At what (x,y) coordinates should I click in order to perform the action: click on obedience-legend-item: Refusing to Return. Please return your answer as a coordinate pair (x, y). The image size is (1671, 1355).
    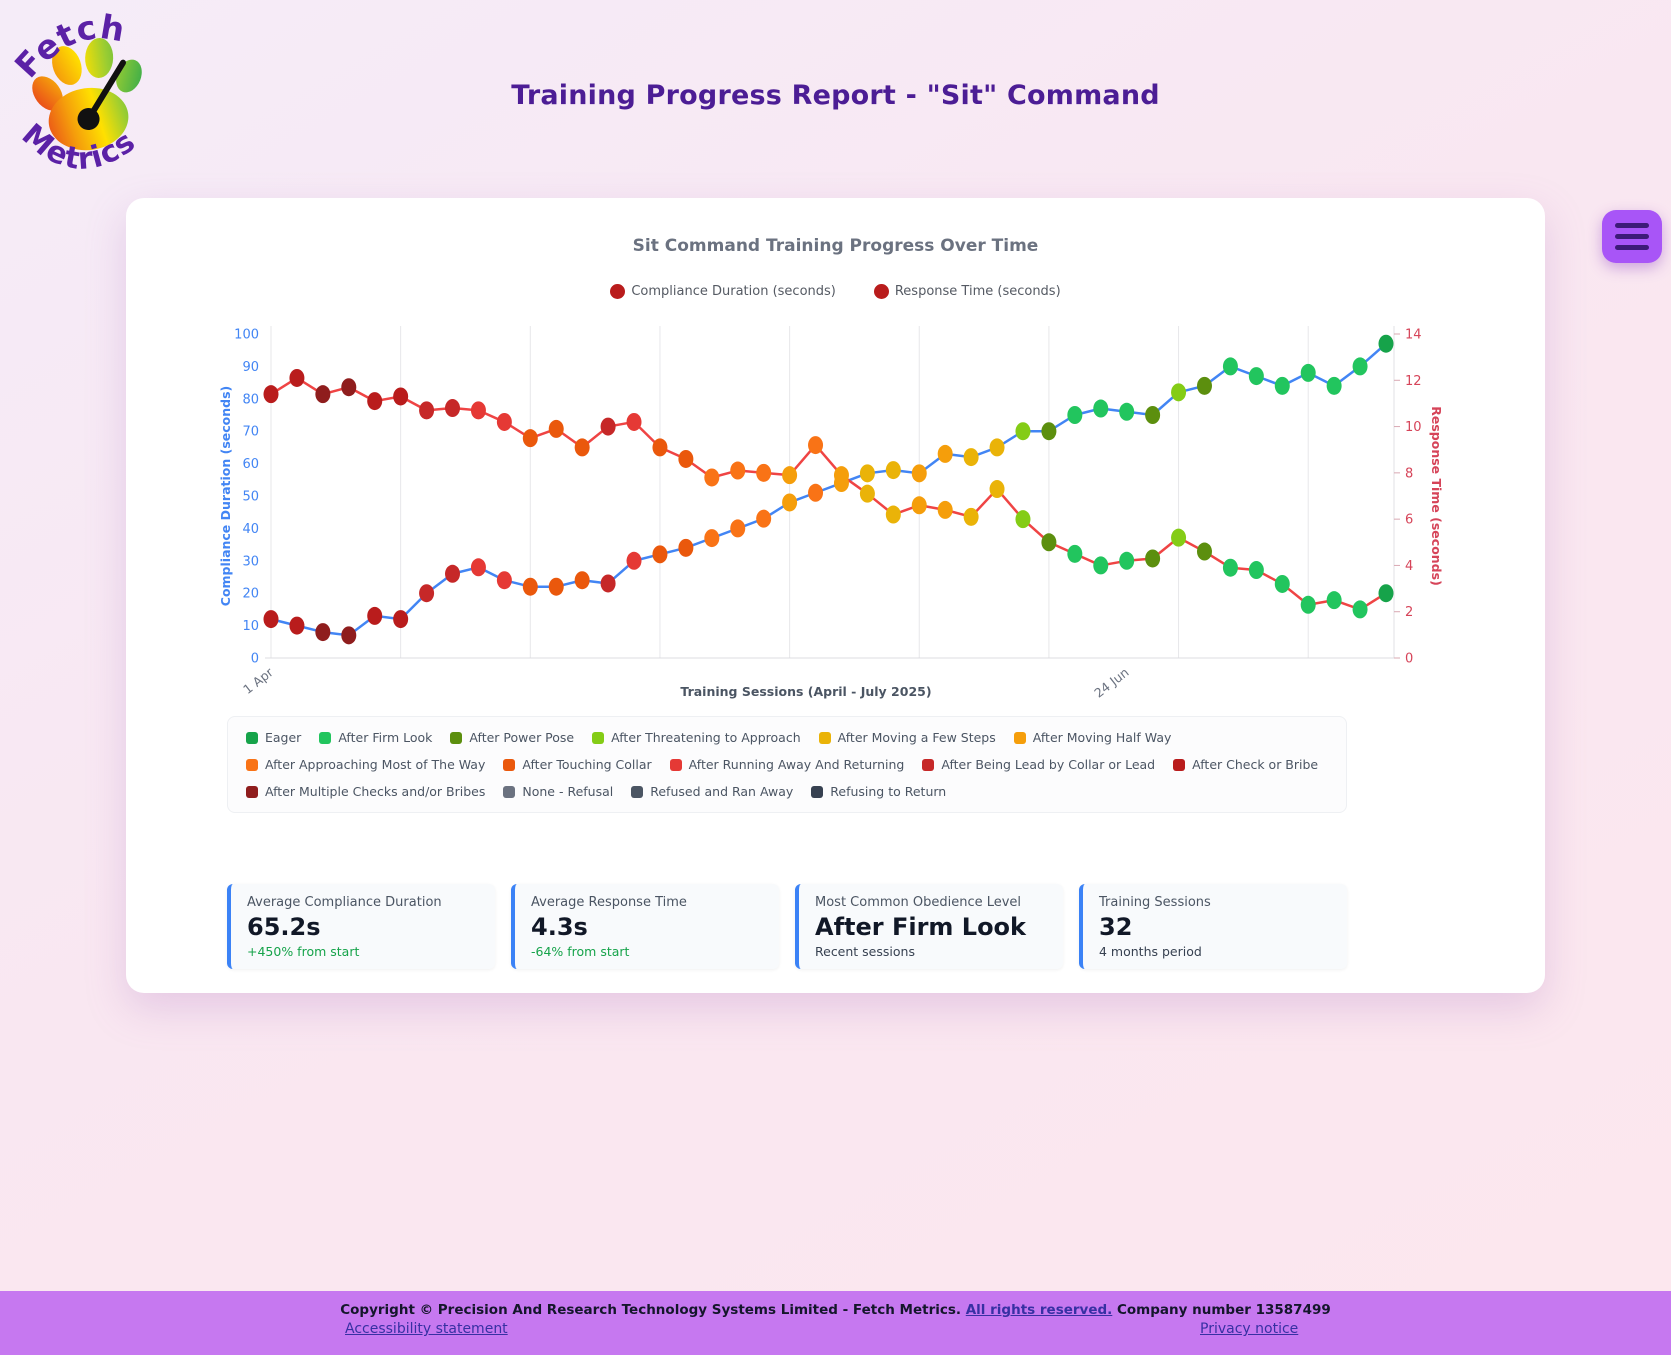
    Looking at the image, I should click on (878, 791).